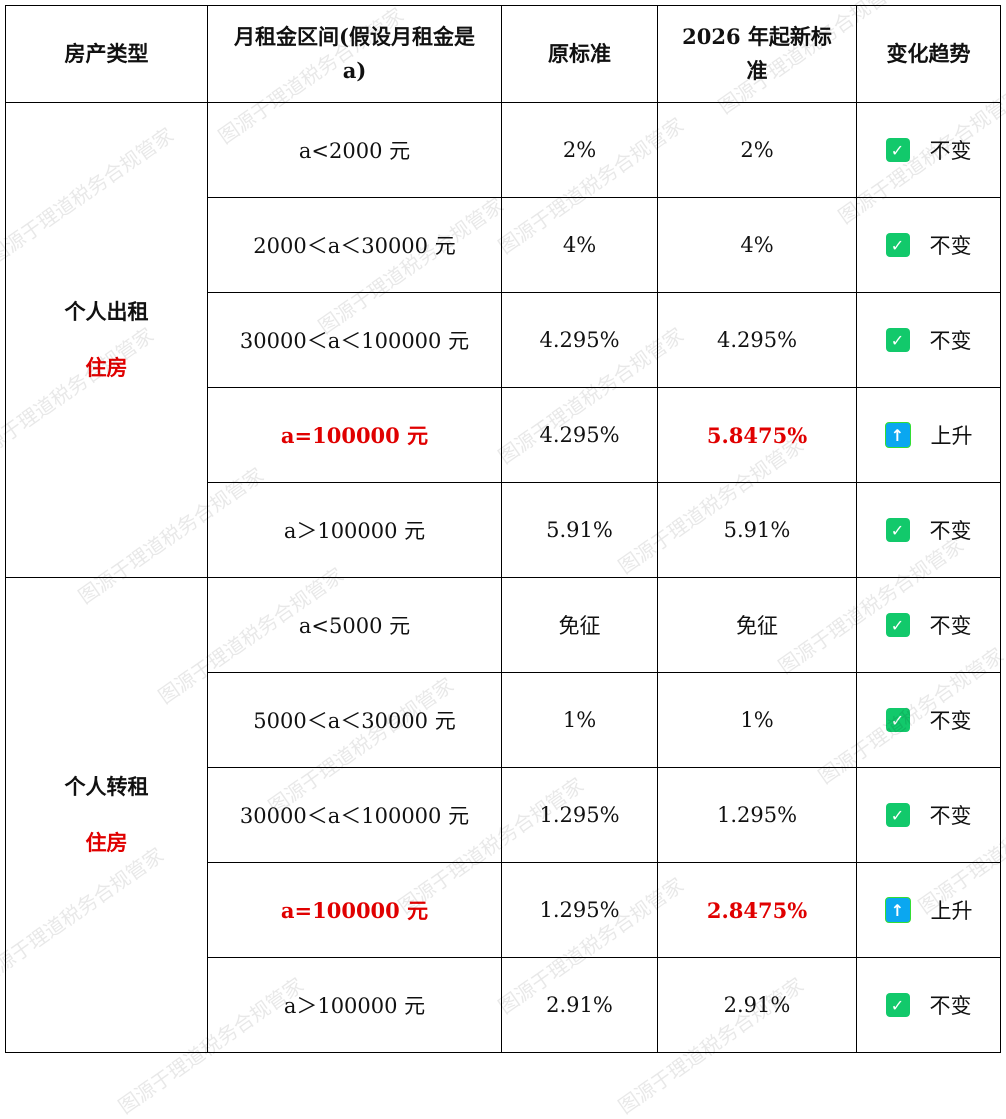 Image resolution: width=1006 pixels, height=1119 pixels. What do you see at coordinates (106, 54) in the screenshot?
I see `header-type: 房产类型` at bounding box center [106, 54].